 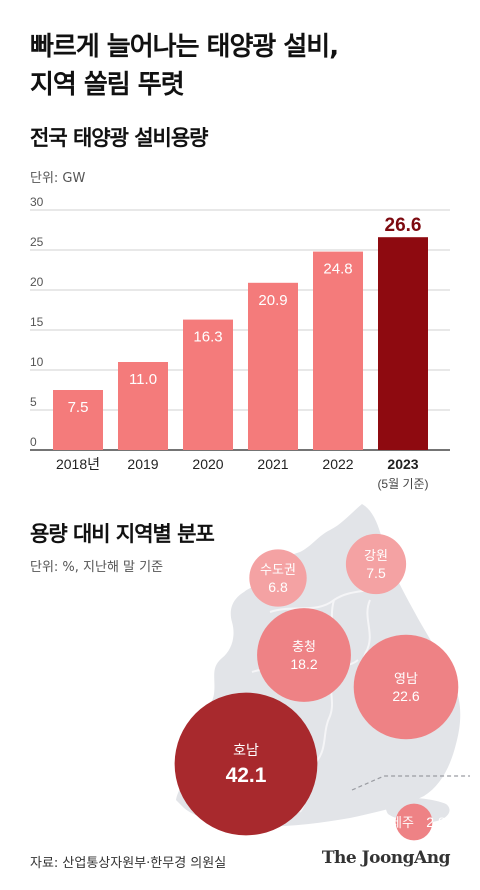 I want to click on map-title: 용량 대비 지역별 분포, so click(x=122, y=534).